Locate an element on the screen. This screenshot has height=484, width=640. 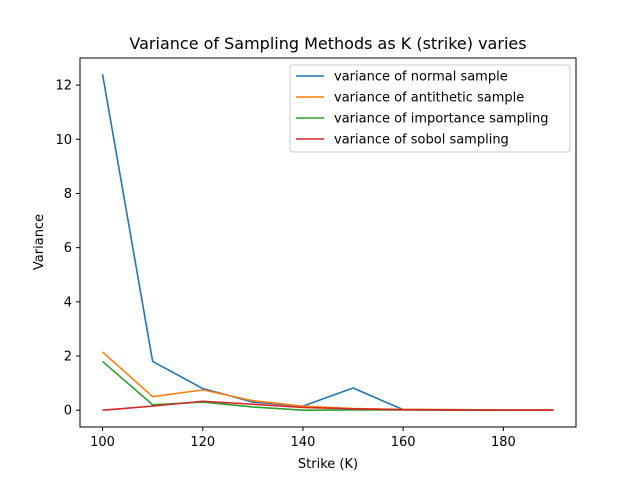
x-tick-label: 120 is located at coordinates (202, 442).